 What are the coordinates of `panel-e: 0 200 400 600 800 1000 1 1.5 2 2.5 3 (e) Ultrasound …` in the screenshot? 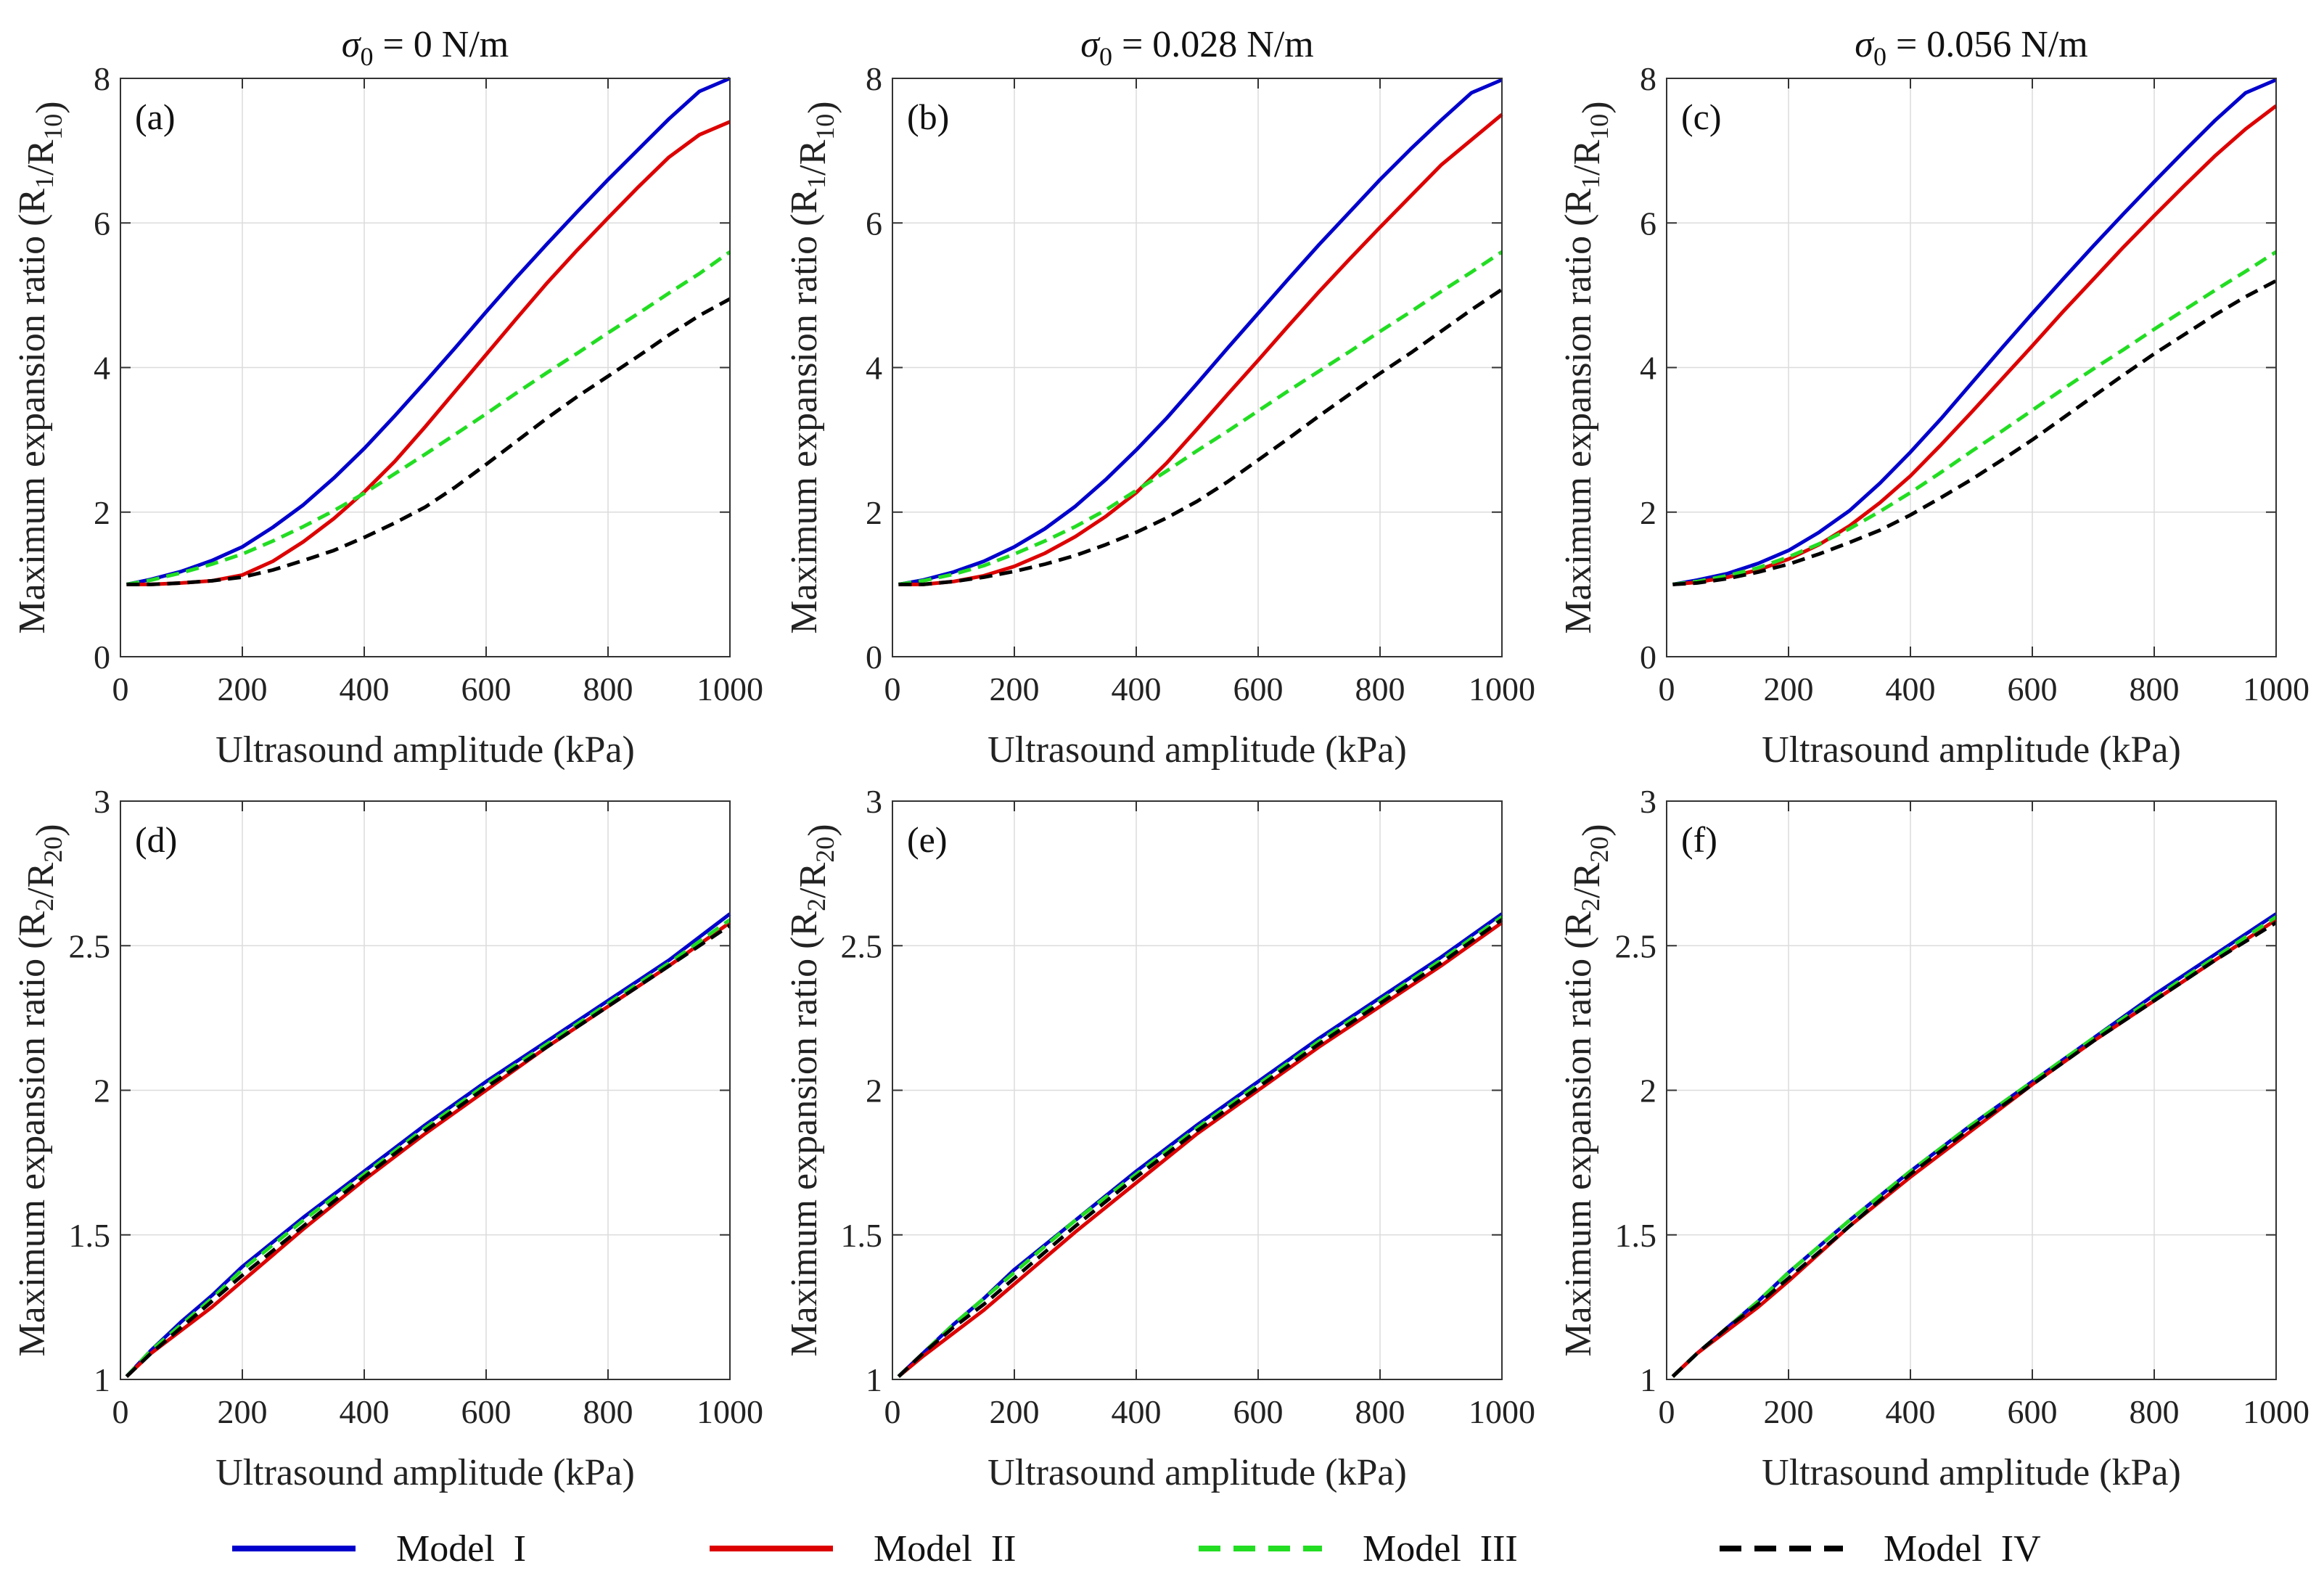 It's located at (1159, 1138).